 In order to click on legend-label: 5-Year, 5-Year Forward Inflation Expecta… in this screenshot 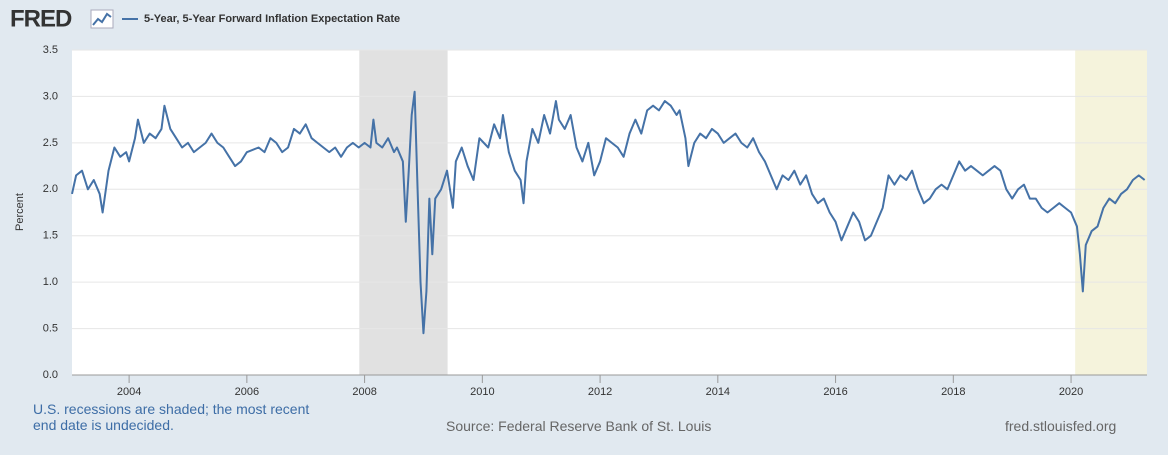, I will do `click(272, 19)`.